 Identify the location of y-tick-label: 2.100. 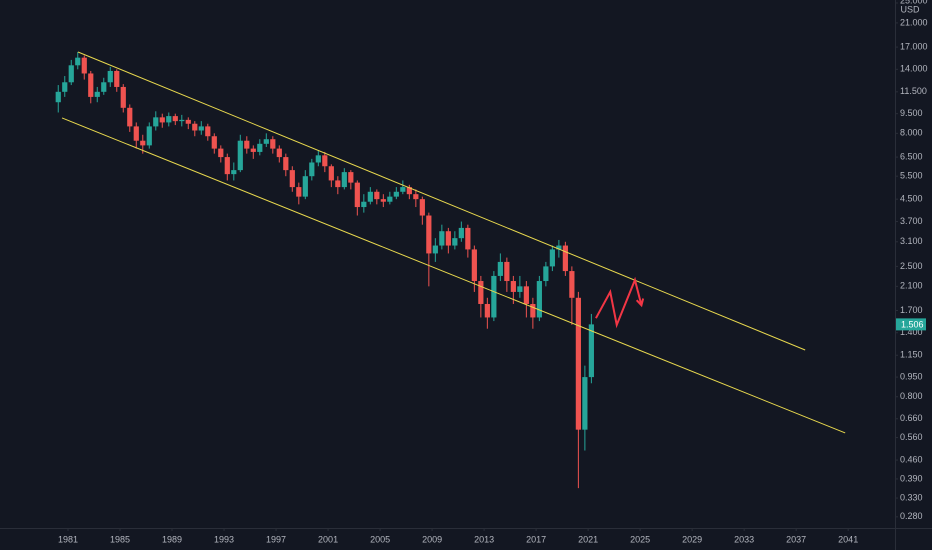
(911, 286).